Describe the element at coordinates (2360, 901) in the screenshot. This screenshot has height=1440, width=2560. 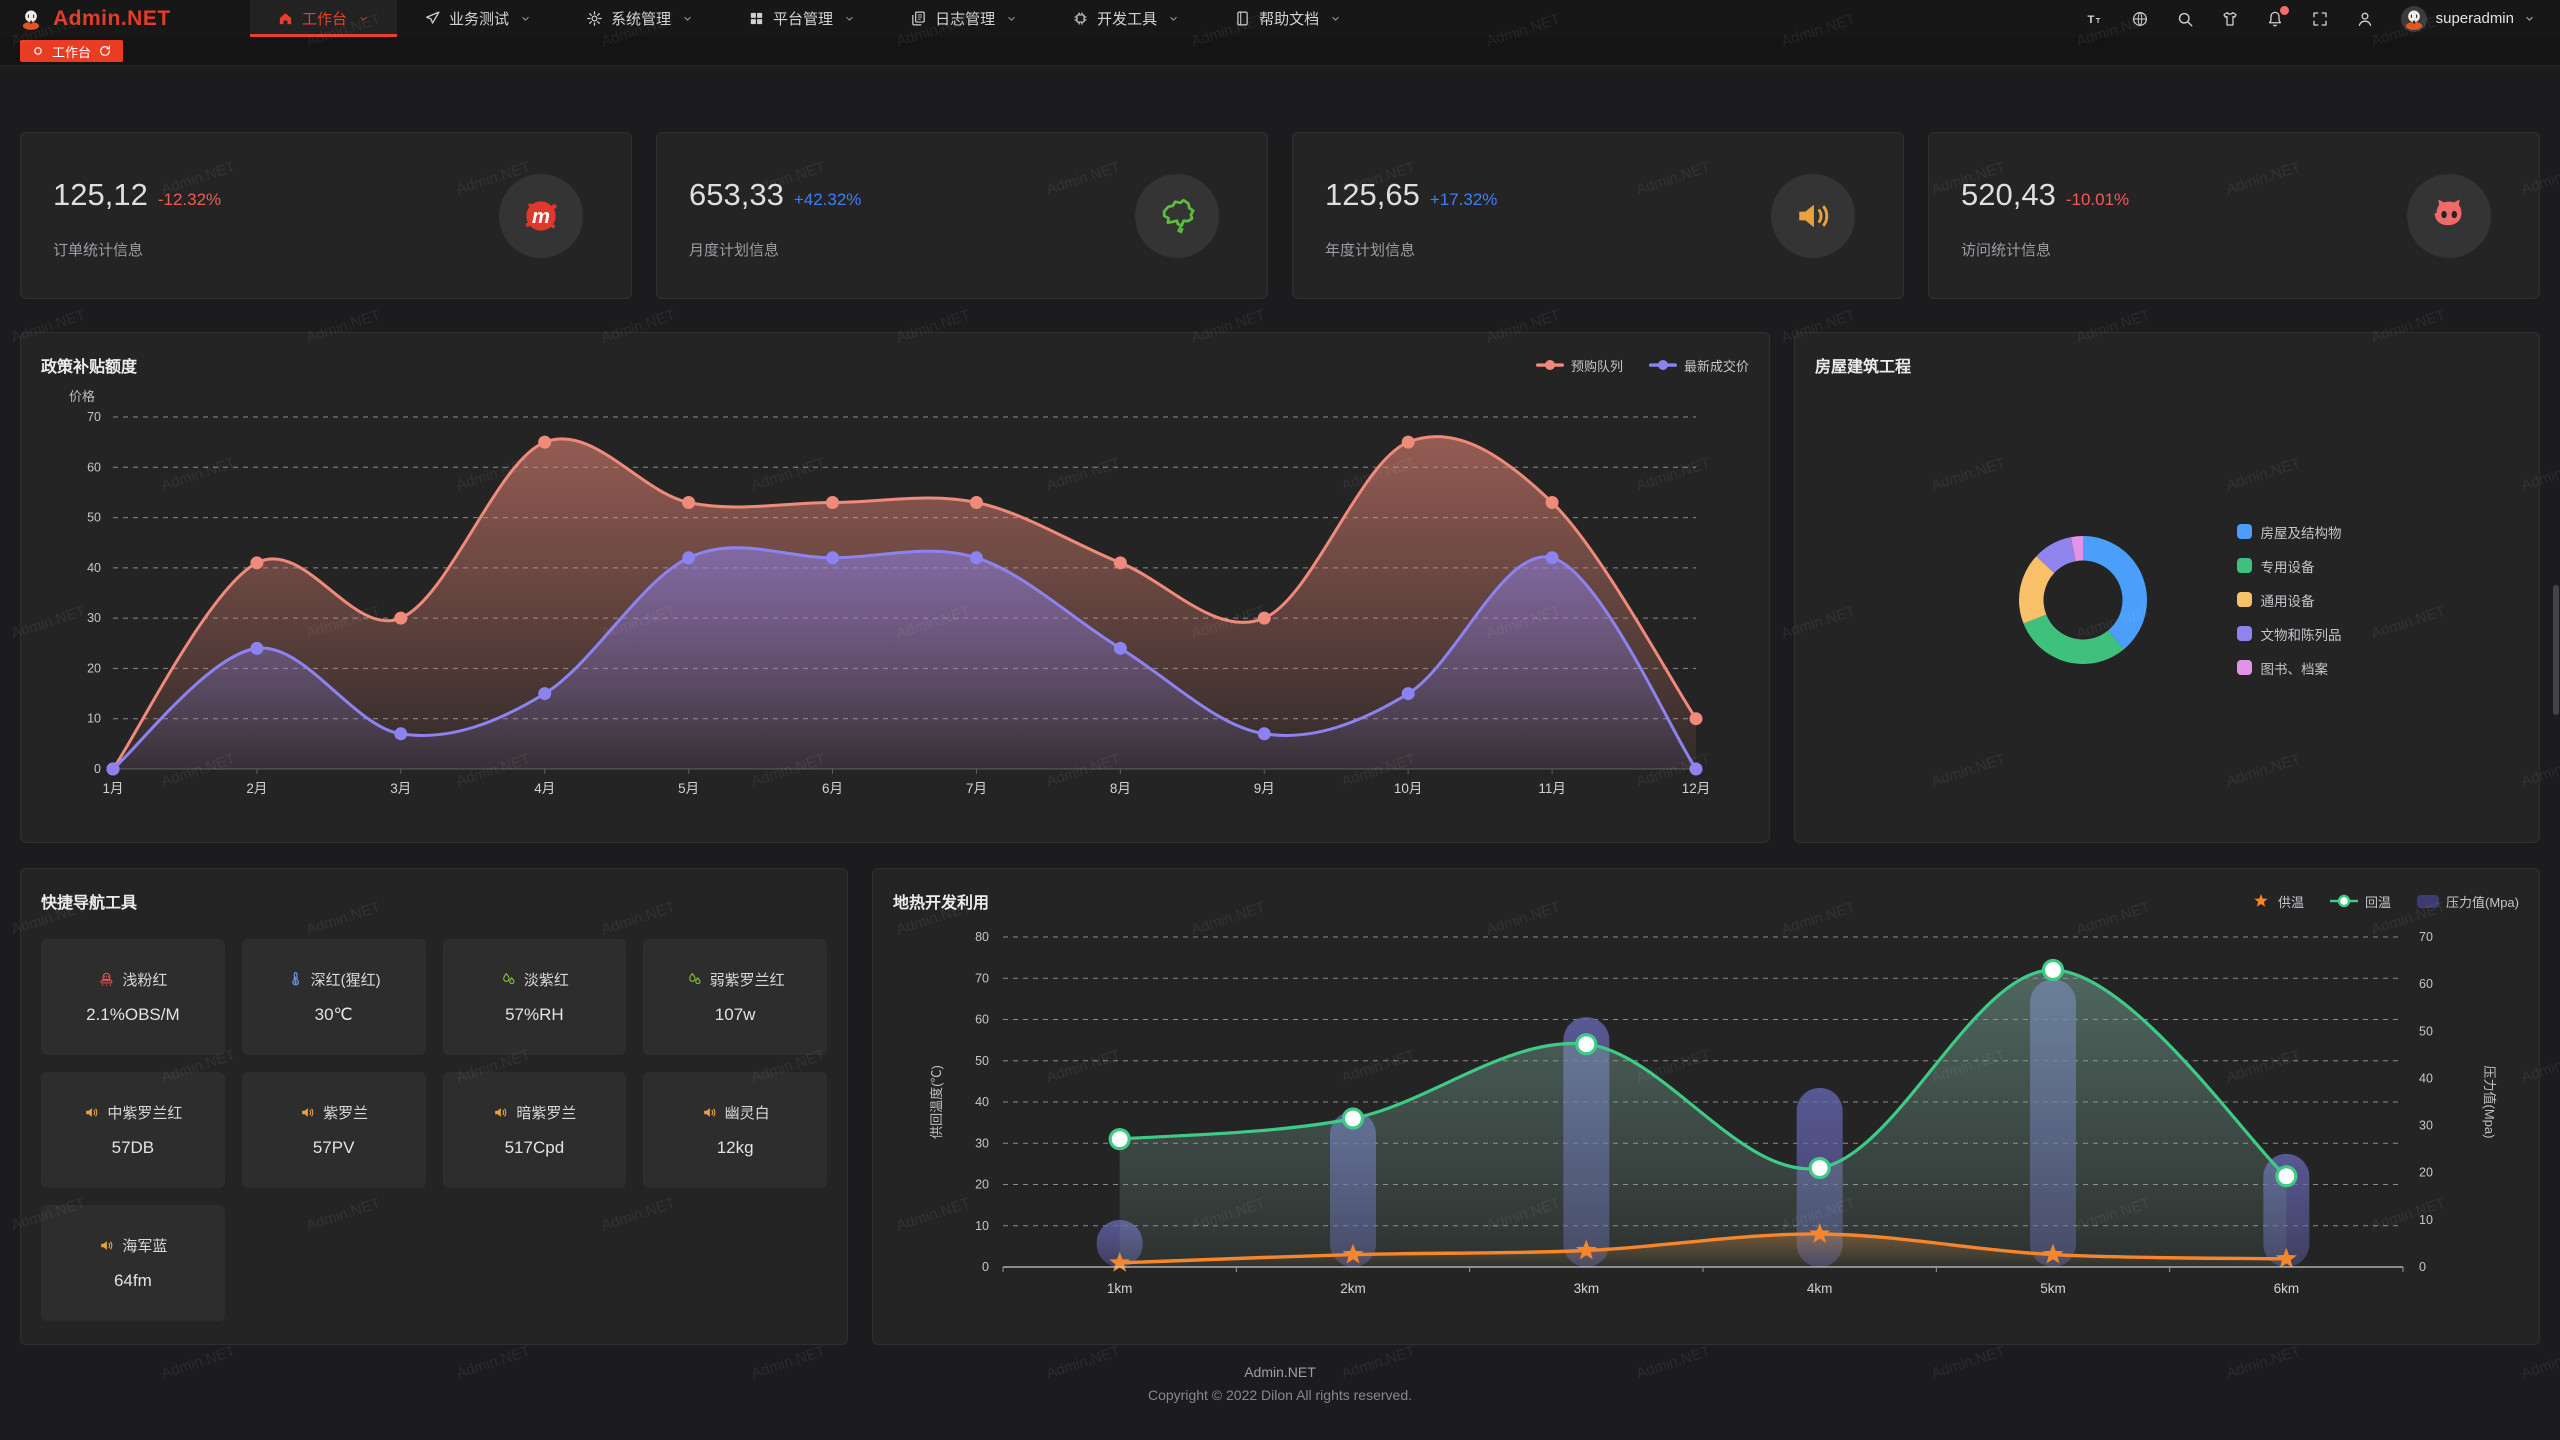
I see `legend-item: 回温` at that location.